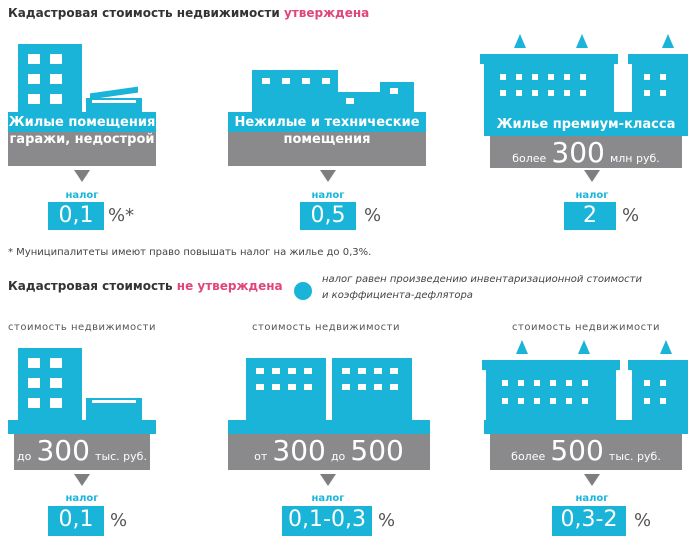  I want to click on residential-label-line1: Жилые помещения, so click(82, 122).